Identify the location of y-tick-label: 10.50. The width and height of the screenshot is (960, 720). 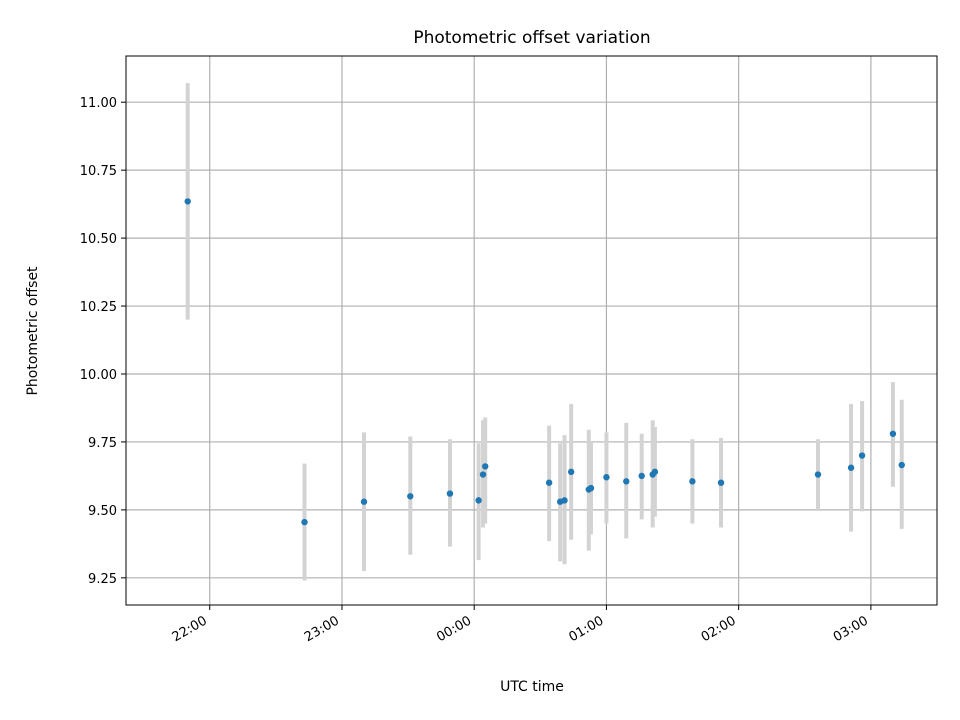
(98, 239).